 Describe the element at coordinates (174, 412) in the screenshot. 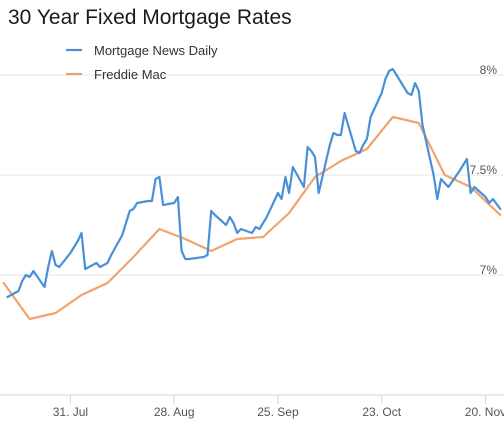

I see `x-tick-label: 28. Aug` at that location.